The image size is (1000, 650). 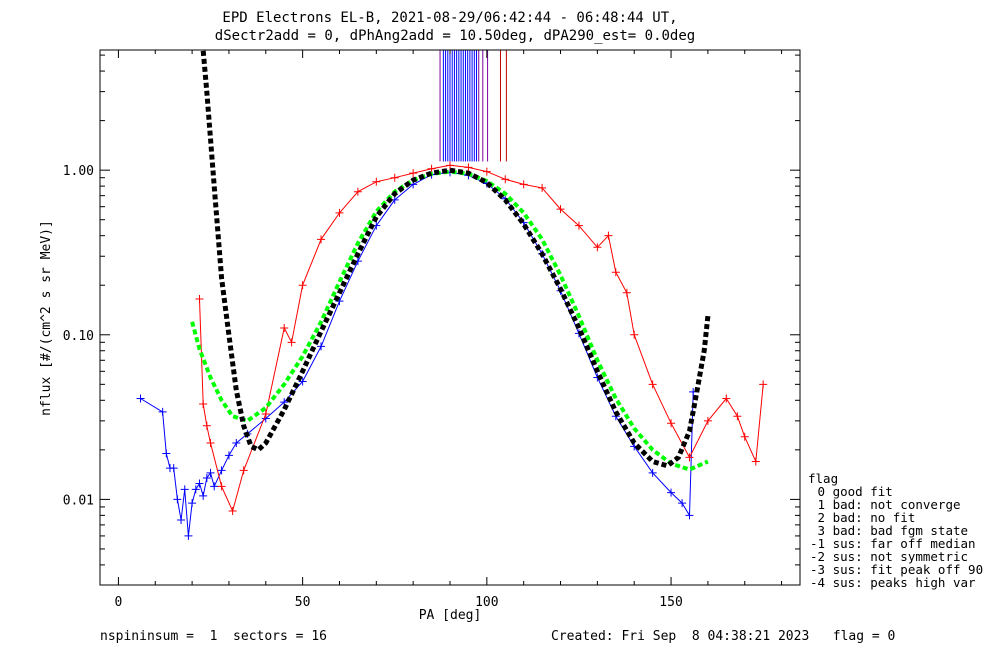 What do you see at coordinates (119, 602) in the screenshot?
I see `x-tick-label: 0` at bounding box center [119, 602].